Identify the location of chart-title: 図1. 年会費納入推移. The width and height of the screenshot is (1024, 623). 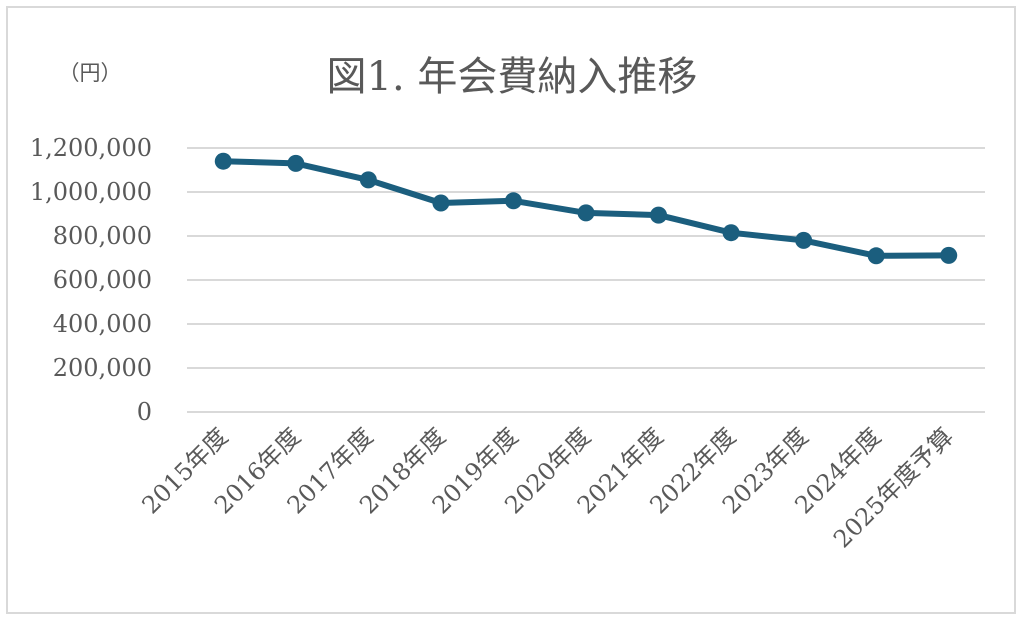
(512, 77).